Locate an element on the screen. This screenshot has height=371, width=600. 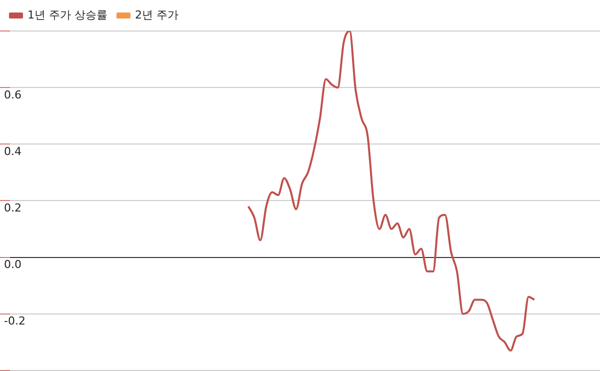
legend-label: 2년 주가 is located at coordinates (156, 15).